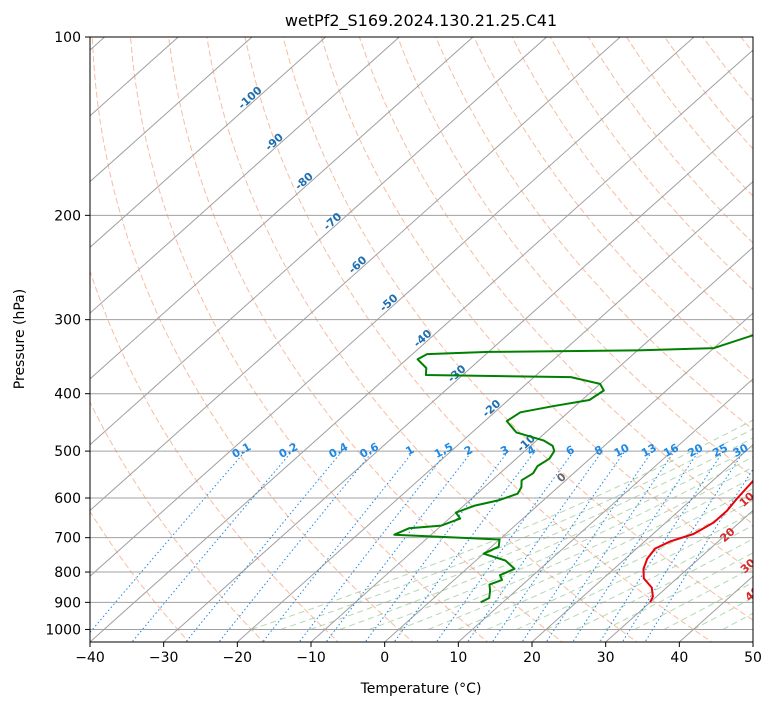 This screenshot has width=775, height=708. Describe the element at coordinates (63, 630) in the screenshot. I see `y-tick-label: 1000` at that location.